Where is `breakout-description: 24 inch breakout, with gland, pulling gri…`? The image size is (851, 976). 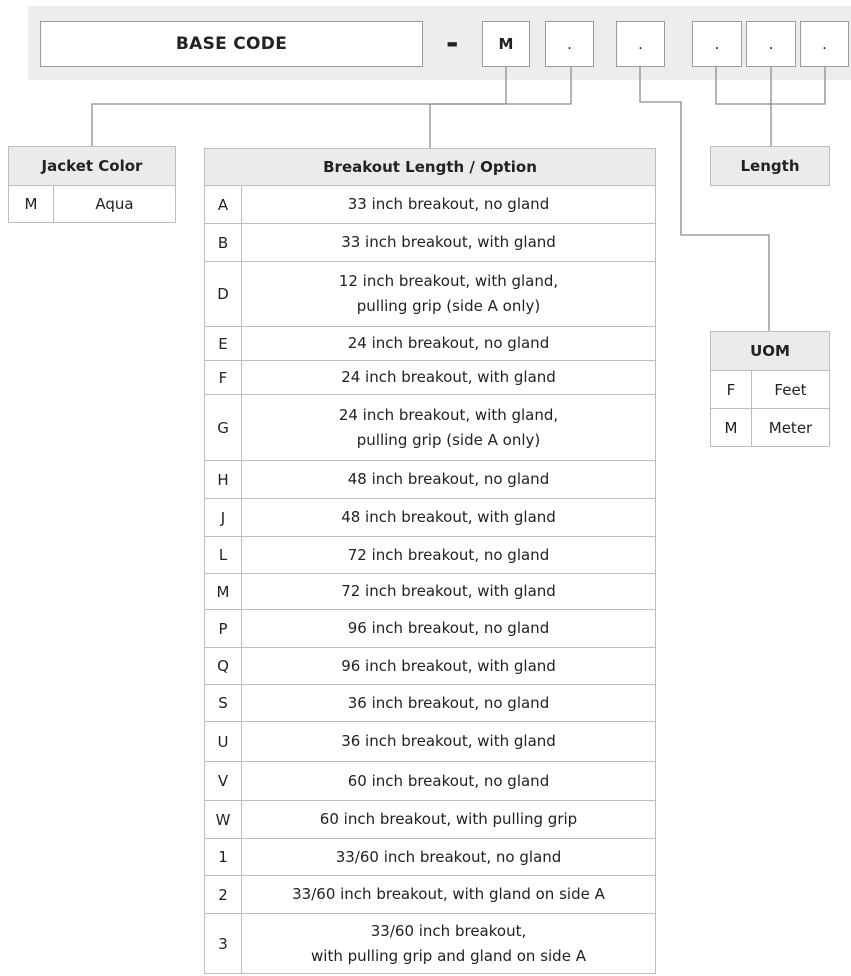 breakout-description: 24 inch breakout, with gland, pulling gri… is located at coordinates (448, 427).